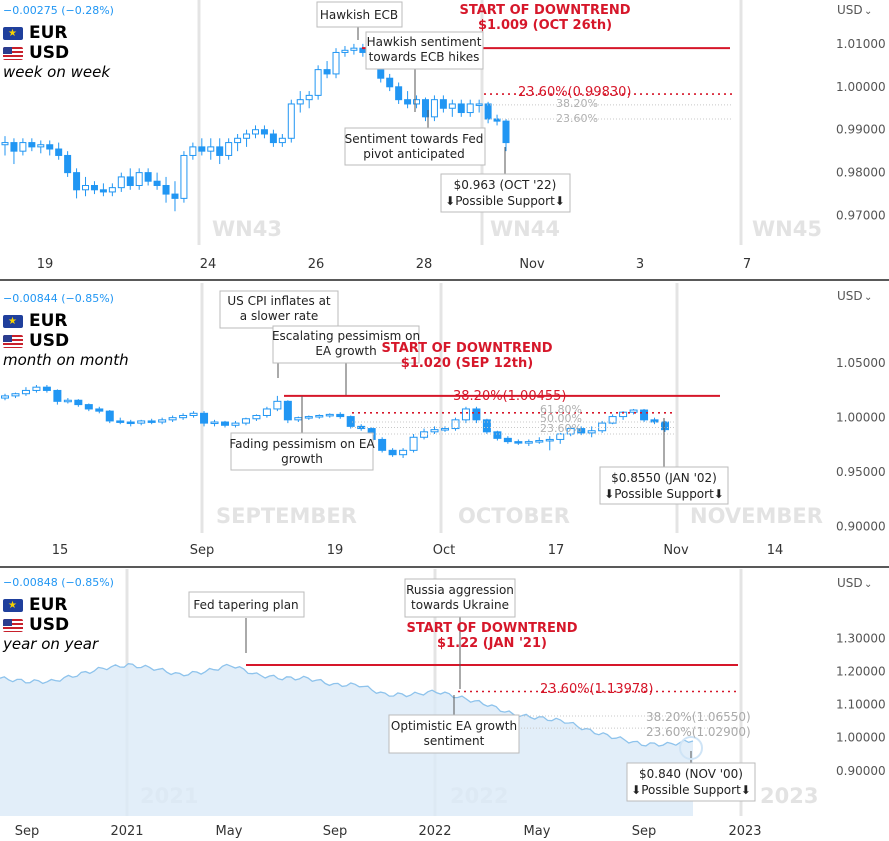 This screenshot has height=841, width=889. Describe the element at coordinates (861, 87) in the screenshot. I see `y-tick-label: 1.00000` at that location.